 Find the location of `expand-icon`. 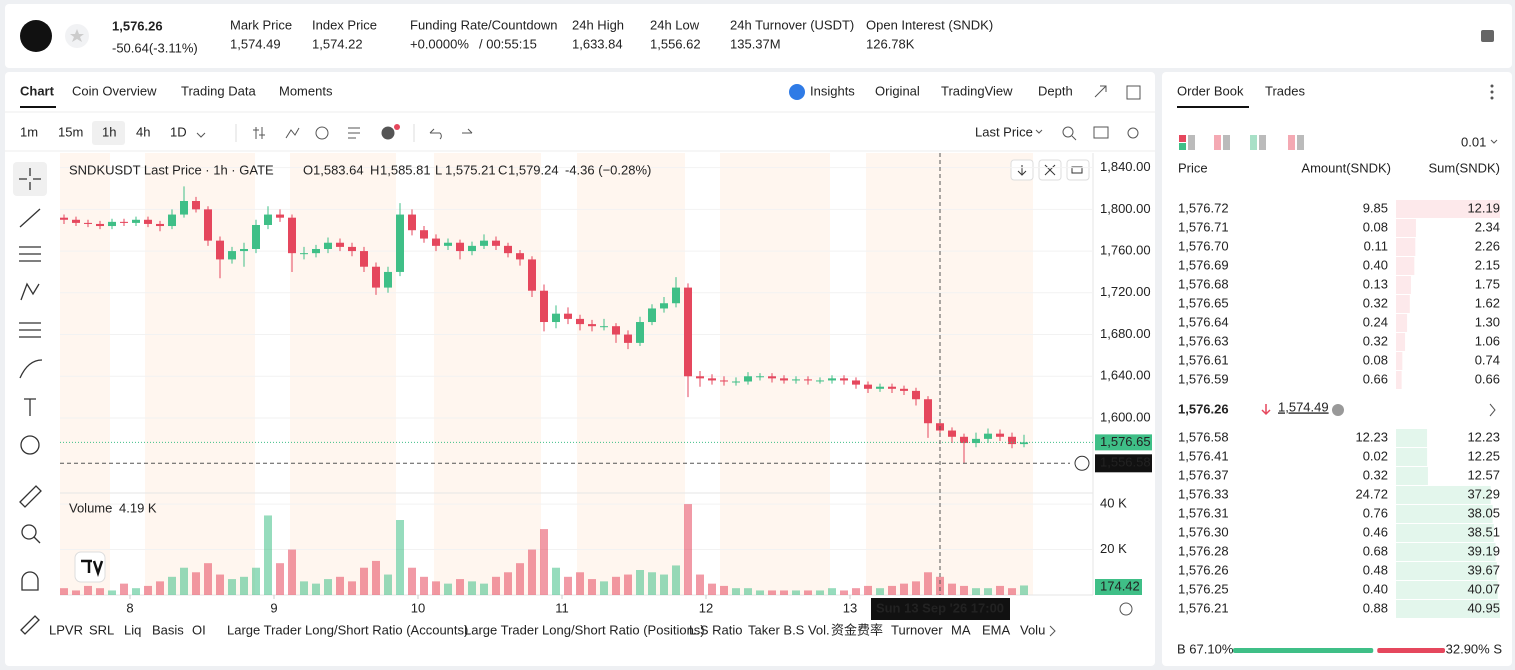

expand-icon is located at coordinates (1100, 91).